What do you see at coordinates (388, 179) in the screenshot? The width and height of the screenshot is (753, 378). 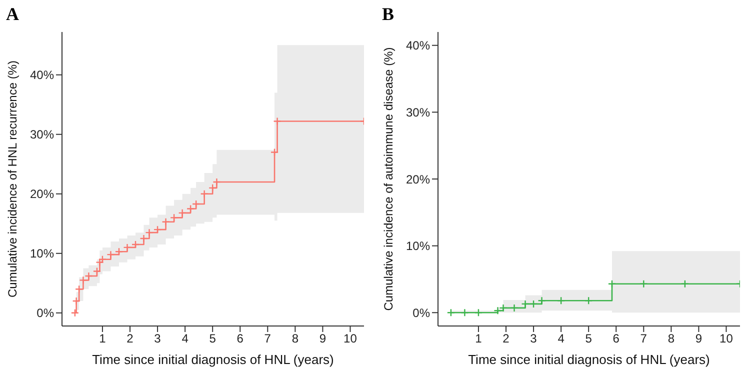 I see `y-axis-title: Cumulative incidence of autoimmune disease (%)` at bounding box center [388, 179].